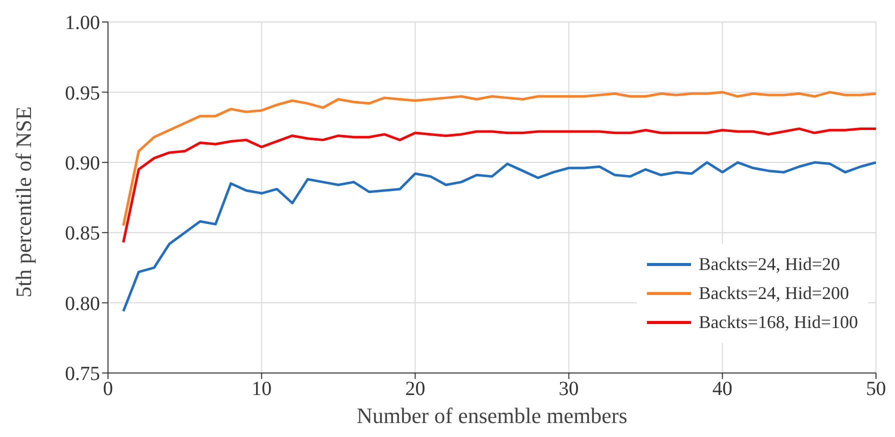 The height and width of the screenshot is (437, 895). I want to click on x-tick-label: 30, so click(568, 389).